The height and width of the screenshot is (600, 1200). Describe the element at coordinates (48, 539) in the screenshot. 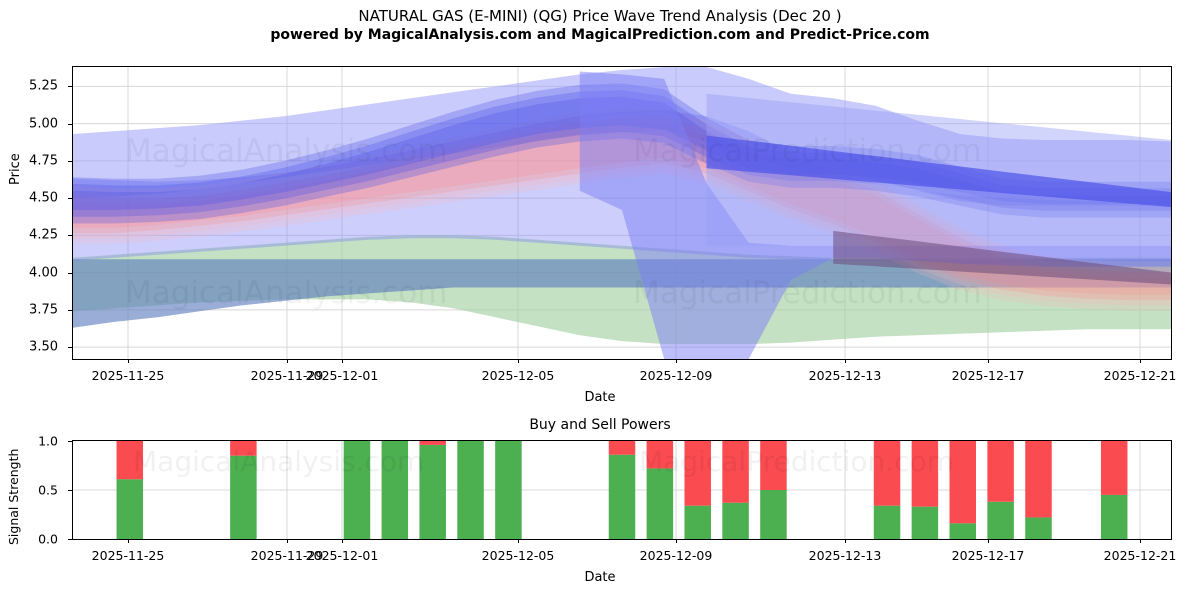

I see `power-y-tick-label: 0.0` at that location.